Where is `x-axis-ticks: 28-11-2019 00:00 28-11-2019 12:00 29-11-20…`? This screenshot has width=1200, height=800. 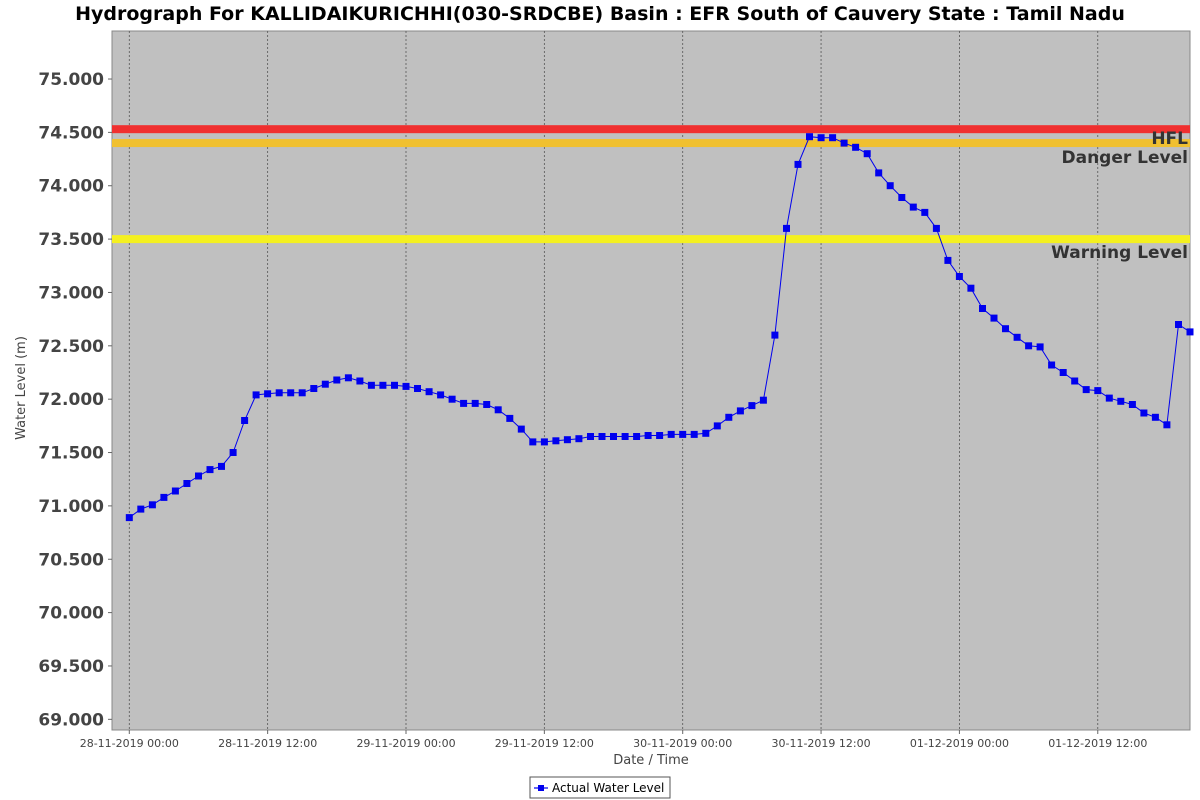
x-axis-ticks: 28-11-2019 00:00 28-11-2019 12:00 29-11-20… is located at coordinates (613, 740).